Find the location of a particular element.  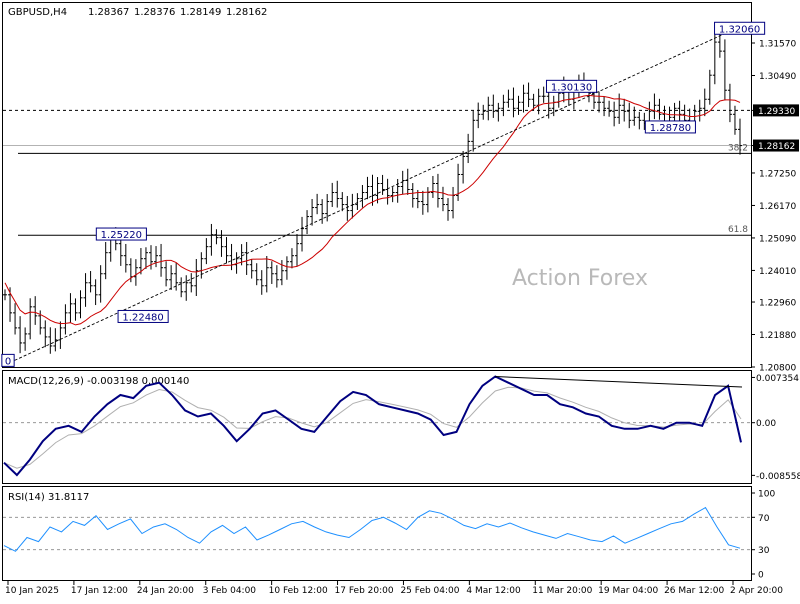

current-price-box is located at coordinates (776, 145).